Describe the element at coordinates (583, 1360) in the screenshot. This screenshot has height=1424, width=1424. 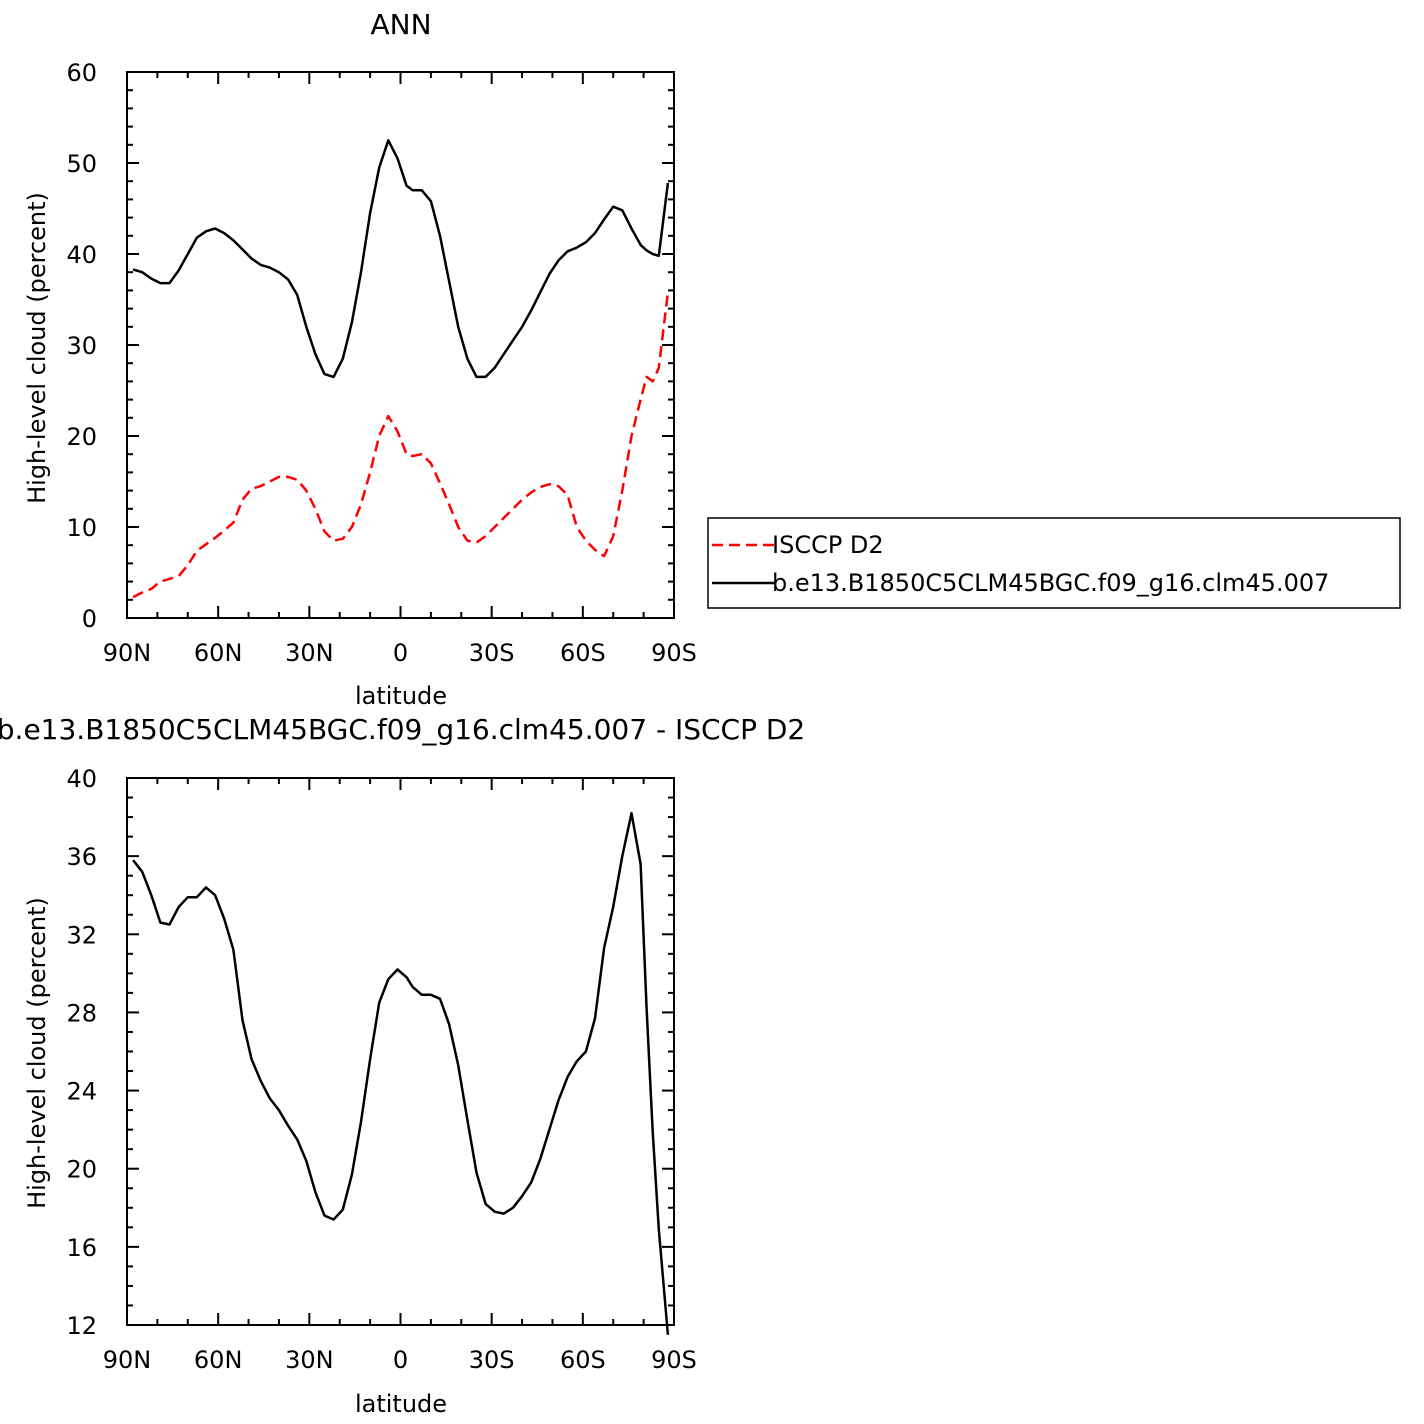
I see `bottom-x-tick-label: 60S` at that location.